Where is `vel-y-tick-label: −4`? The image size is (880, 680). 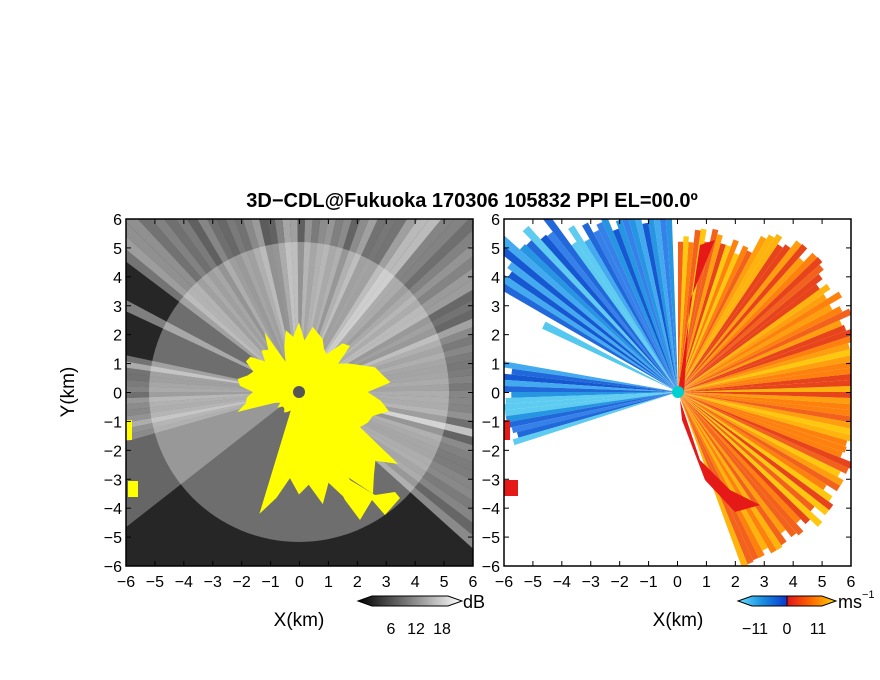 vel-y-tick-label: −4 is located at coordinates (491, 509).